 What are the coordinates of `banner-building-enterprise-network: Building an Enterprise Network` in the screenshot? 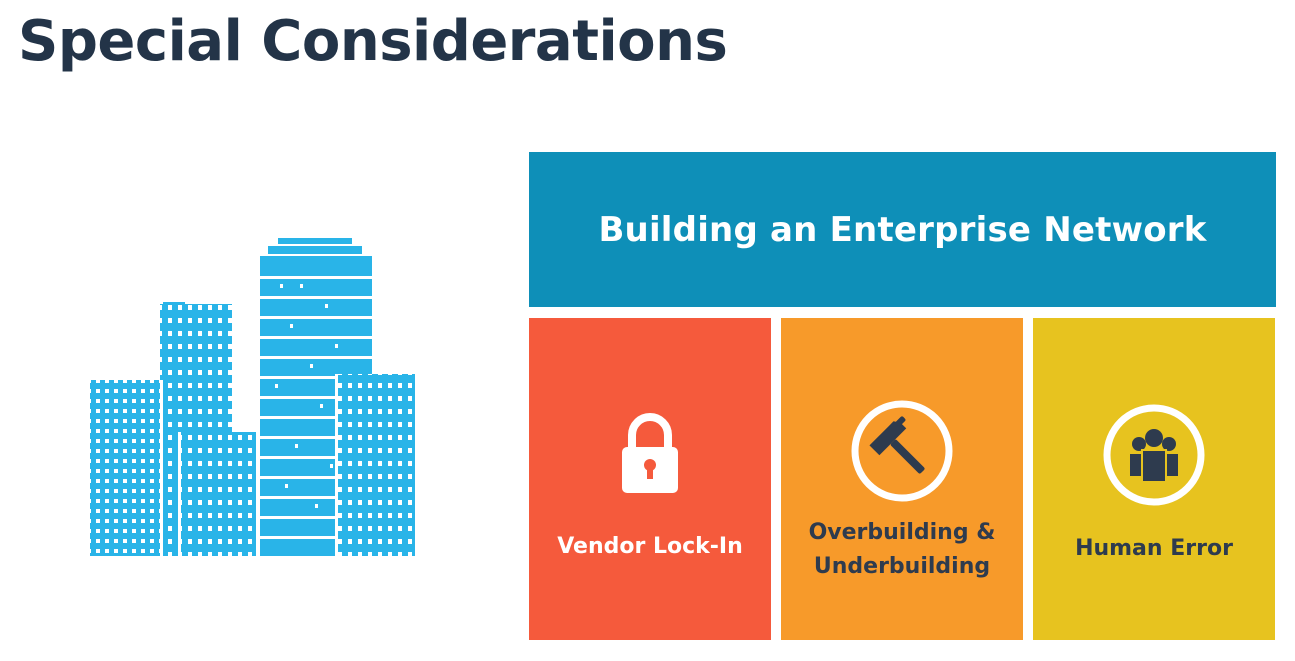 It's located at (902, 229).